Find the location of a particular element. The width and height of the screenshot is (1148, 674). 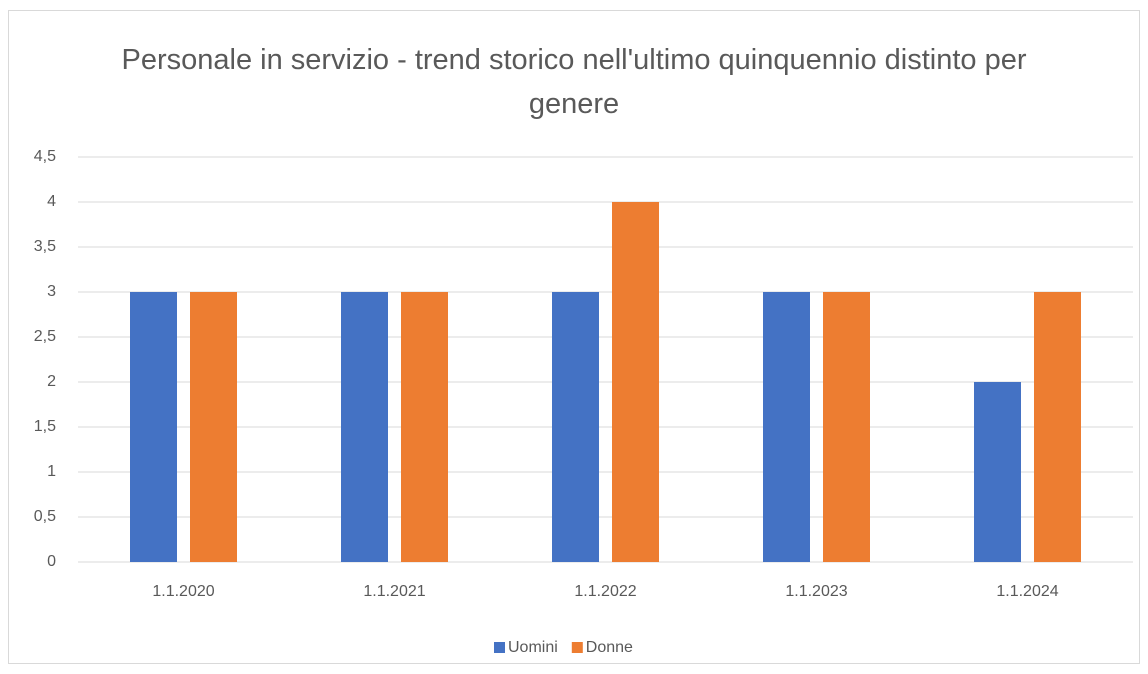

legend-label: Donne is located at coordinates (609, 647).